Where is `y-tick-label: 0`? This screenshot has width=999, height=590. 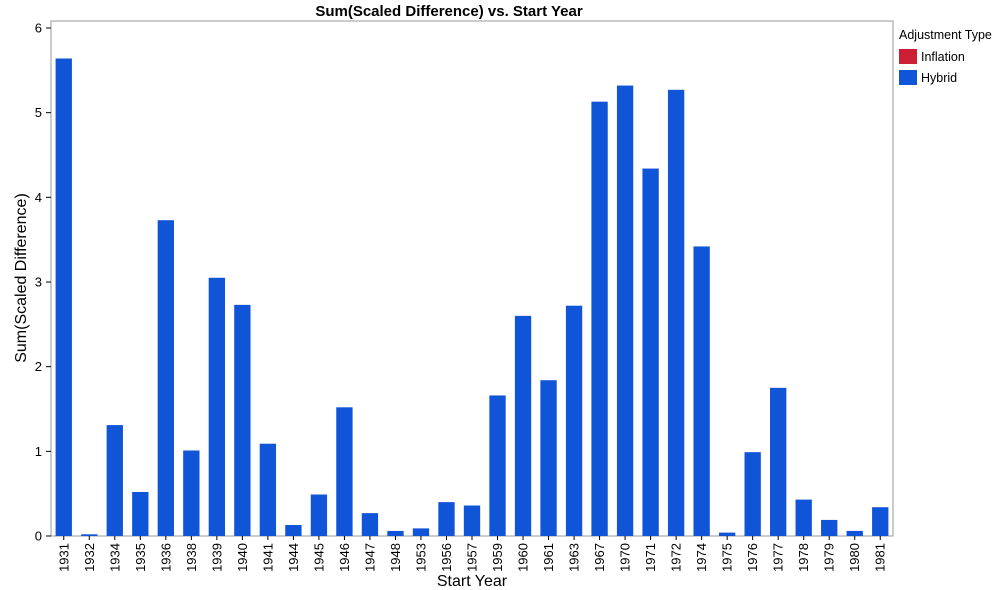 y-tick-label: 0 is located at coordinates (38, 536).